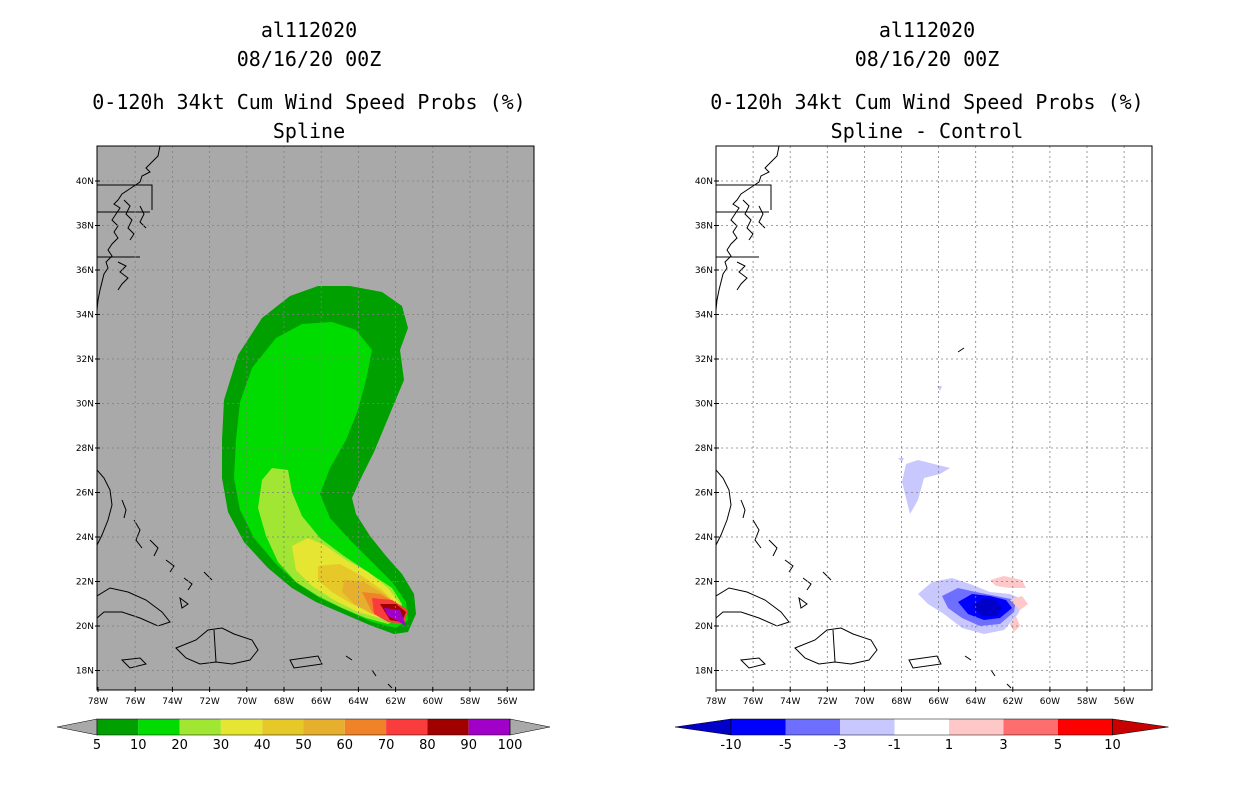 This screenshot has height=800, width=1236. I want to click on left-title-date: 08/16/20 00Z, so click(309, 59).